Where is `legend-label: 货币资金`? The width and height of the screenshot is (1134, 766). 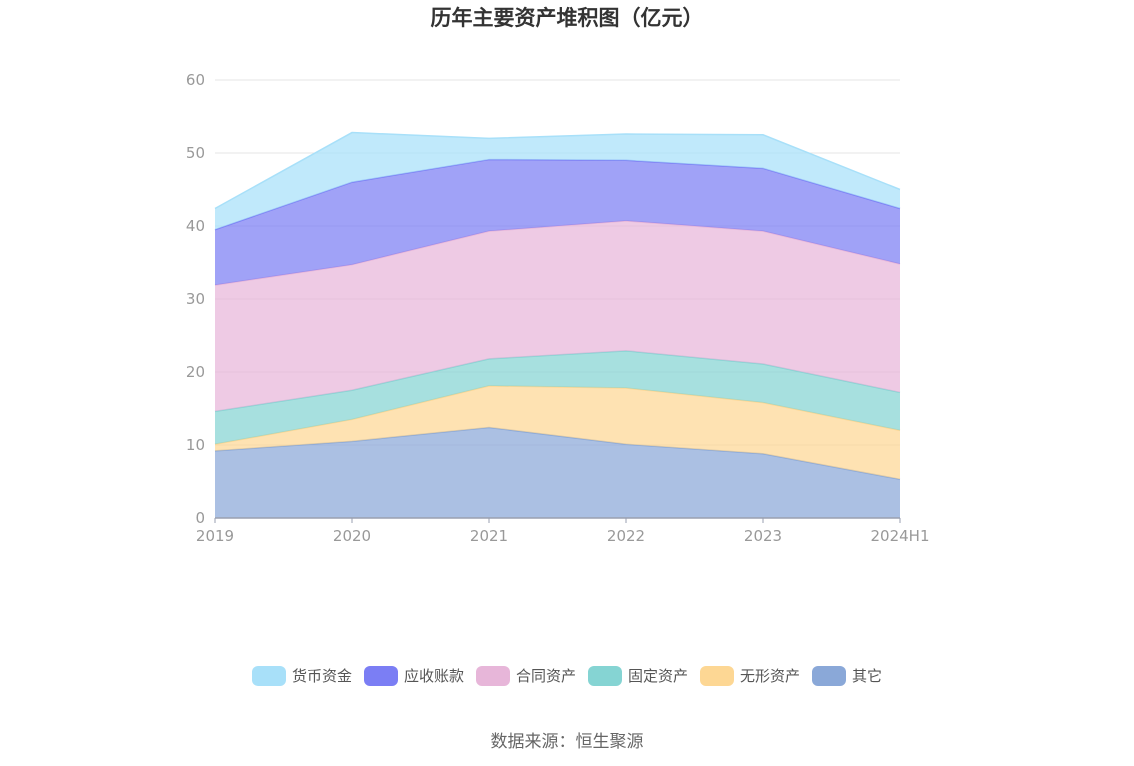
legend-label: 货币资金 is located at coordinates (322, 676).